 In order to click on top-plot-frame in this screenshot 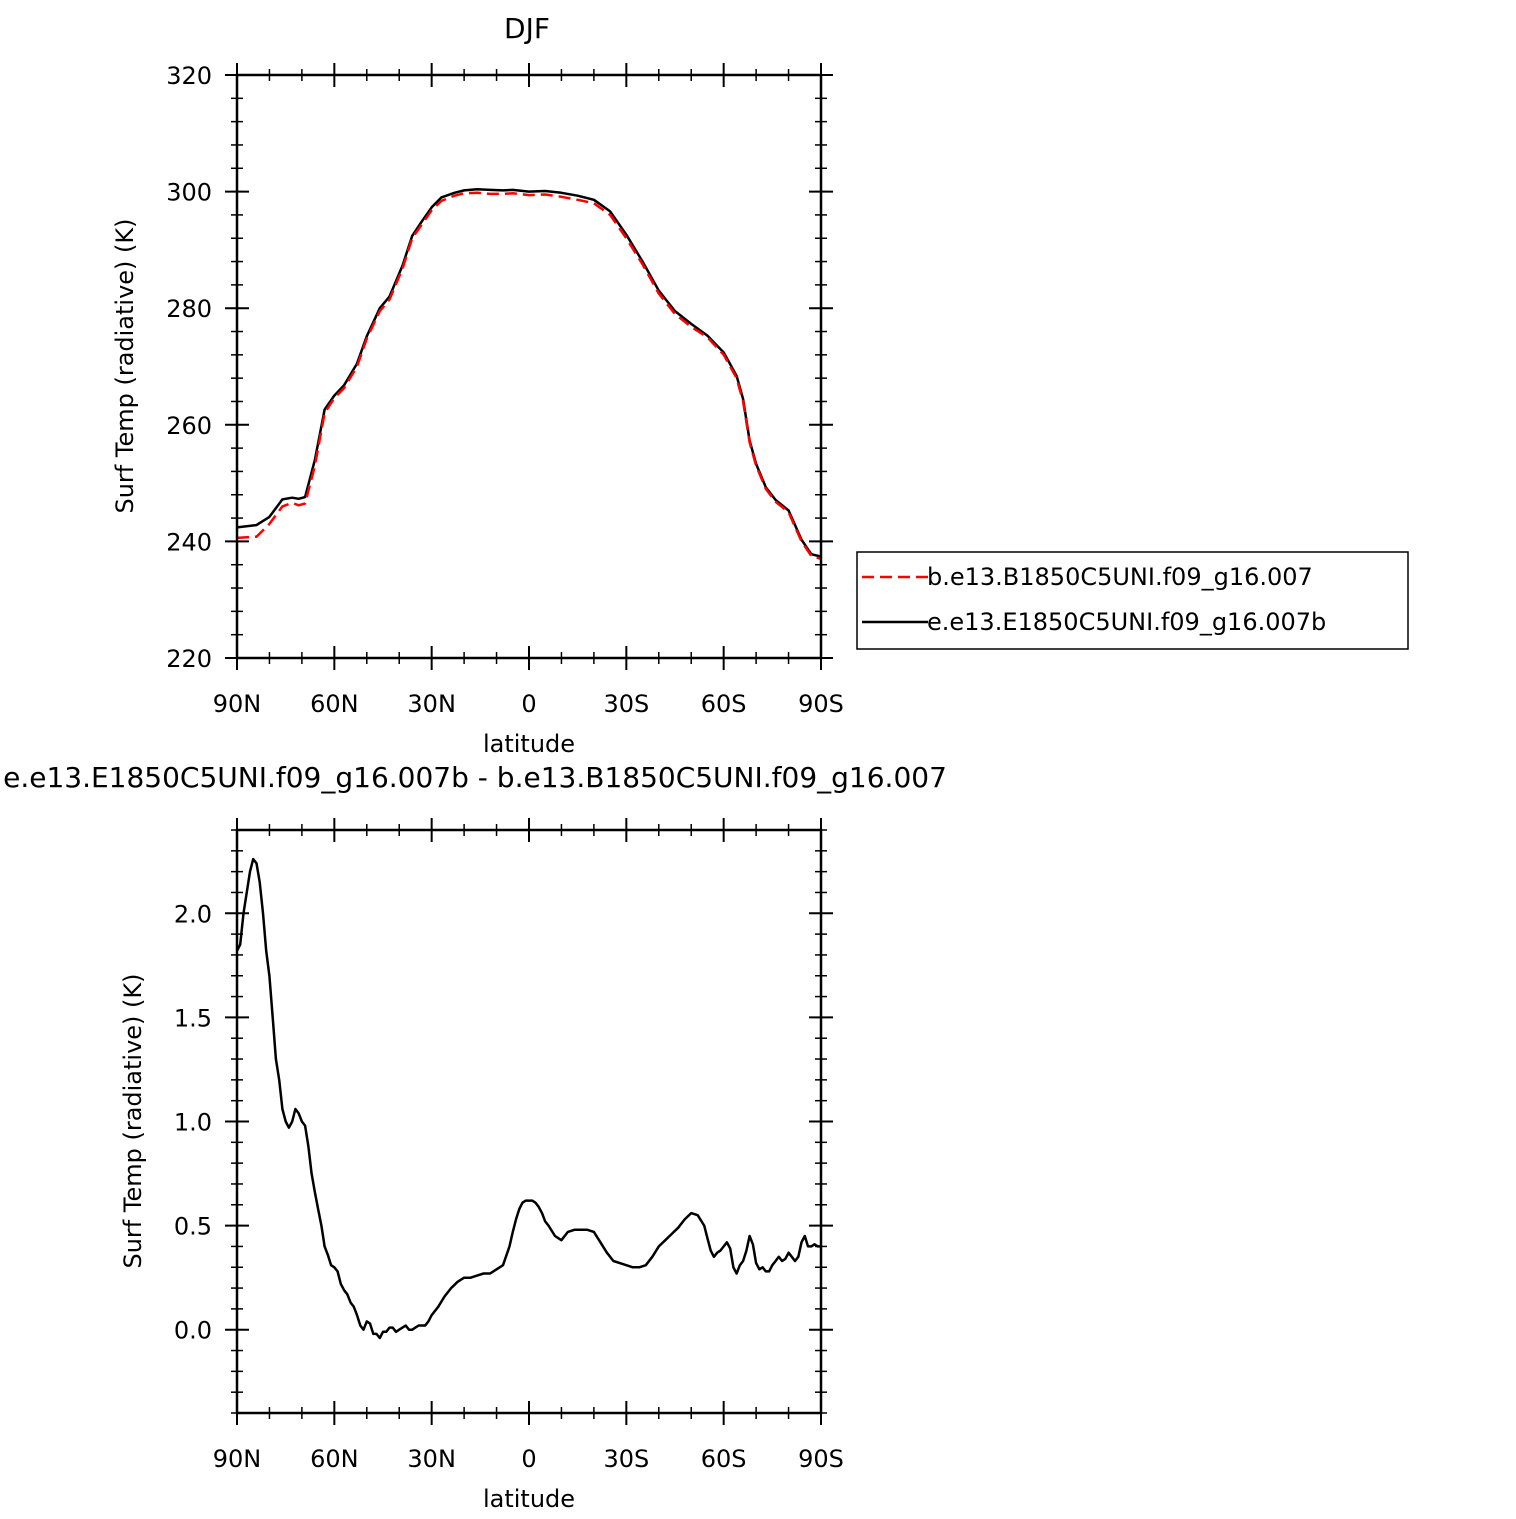, I will do `click(529, 366)`.